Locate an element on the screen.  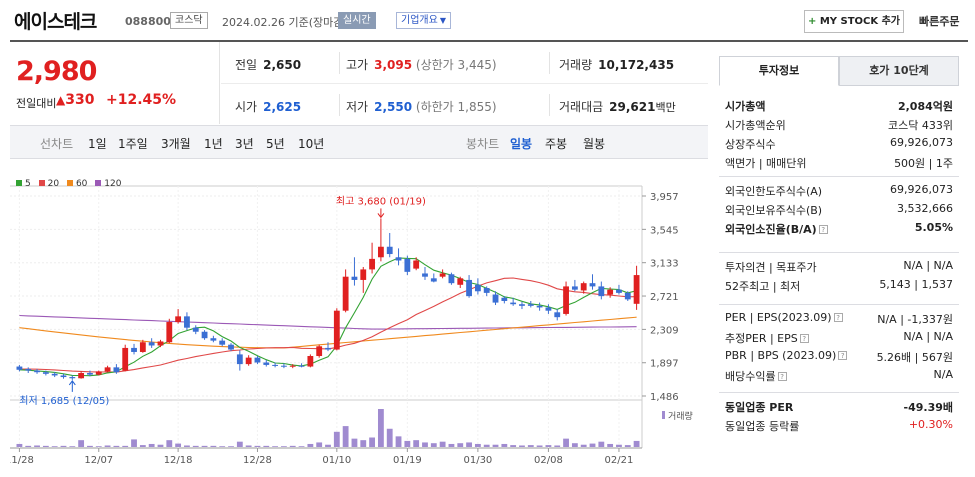
info-label: 액면가 | 매매단위 is located at coordinates (766, 163).